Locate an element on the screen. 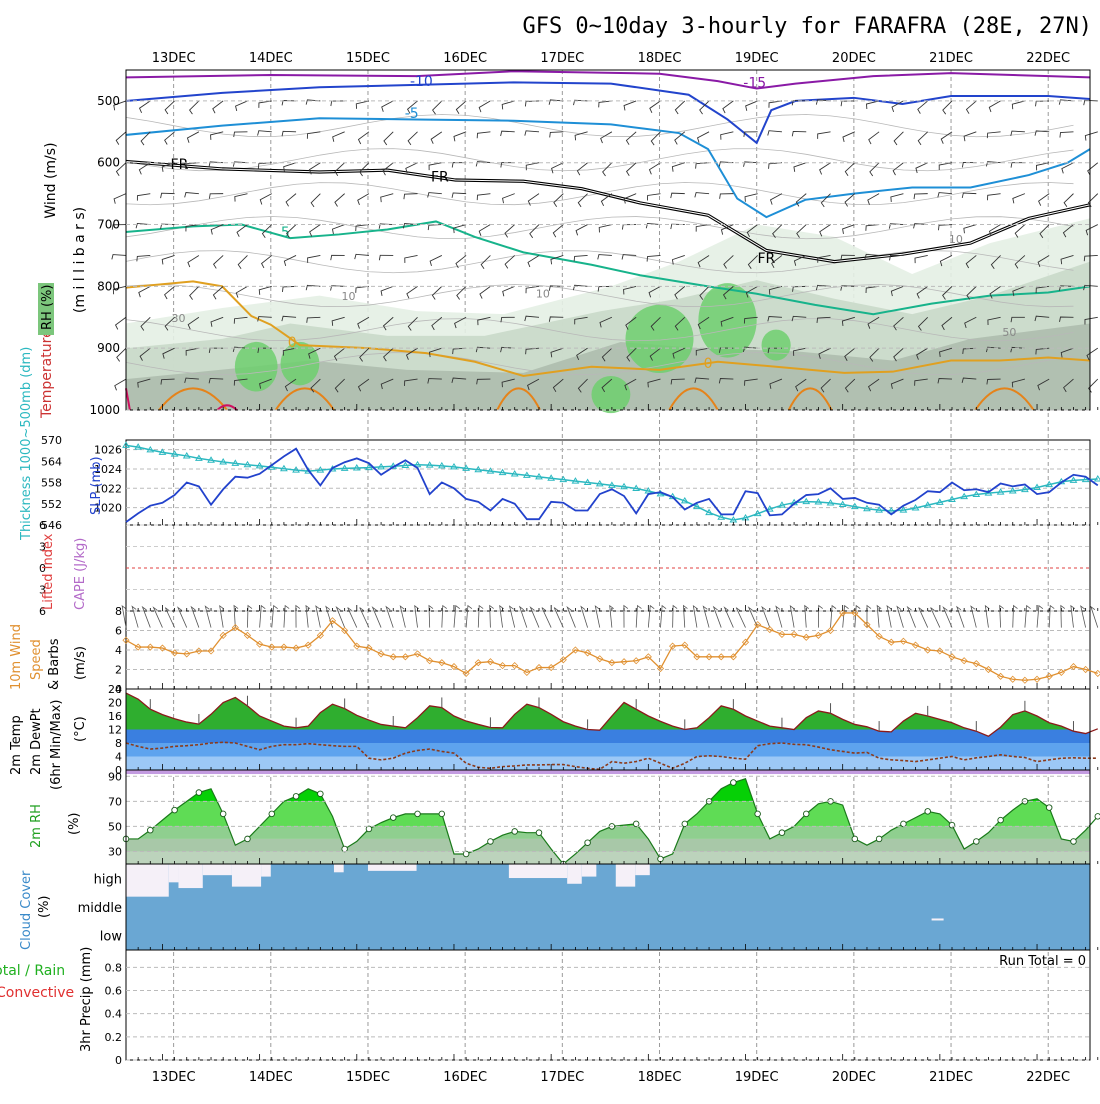  precip-tick-label: 0.6 is located at coordinates (114, 991).